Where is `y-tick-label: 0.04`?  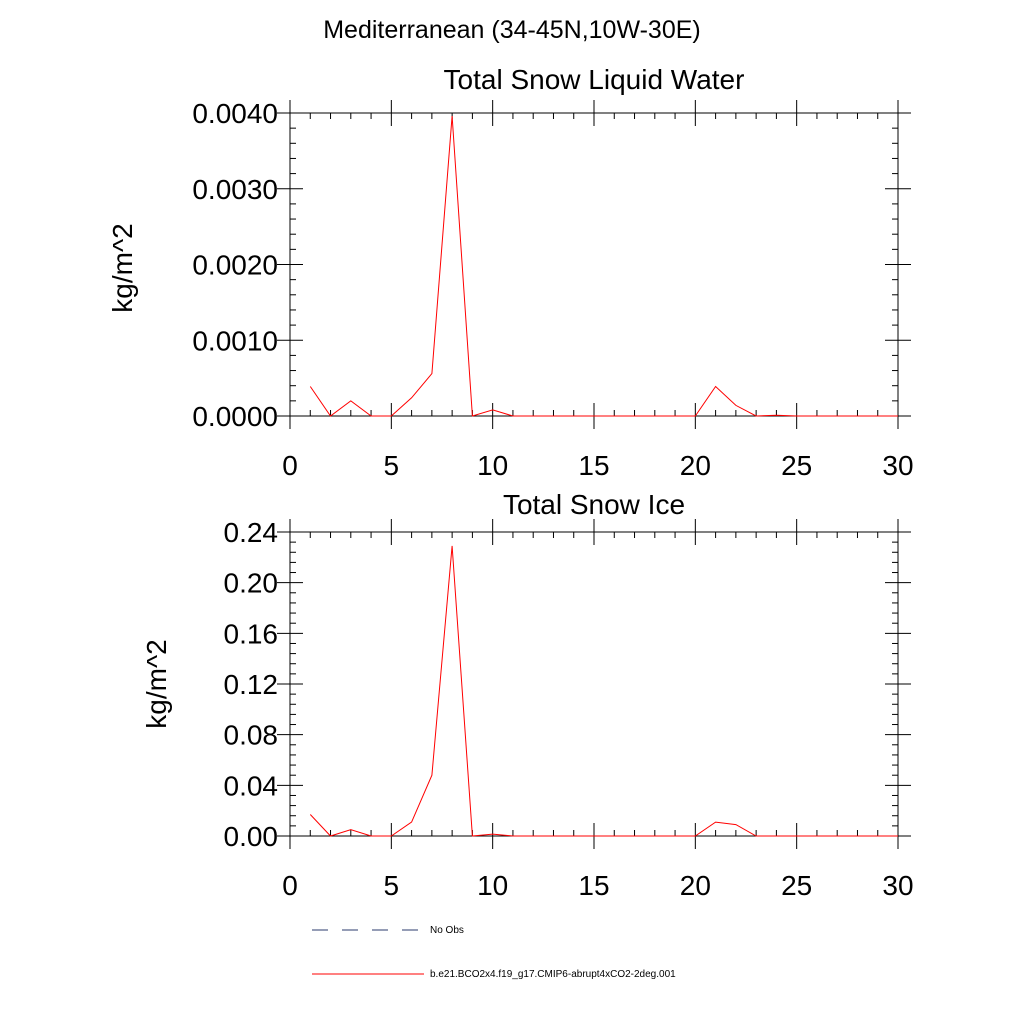 y-tick-label: 0.04 is located at coordinates (251, 785).